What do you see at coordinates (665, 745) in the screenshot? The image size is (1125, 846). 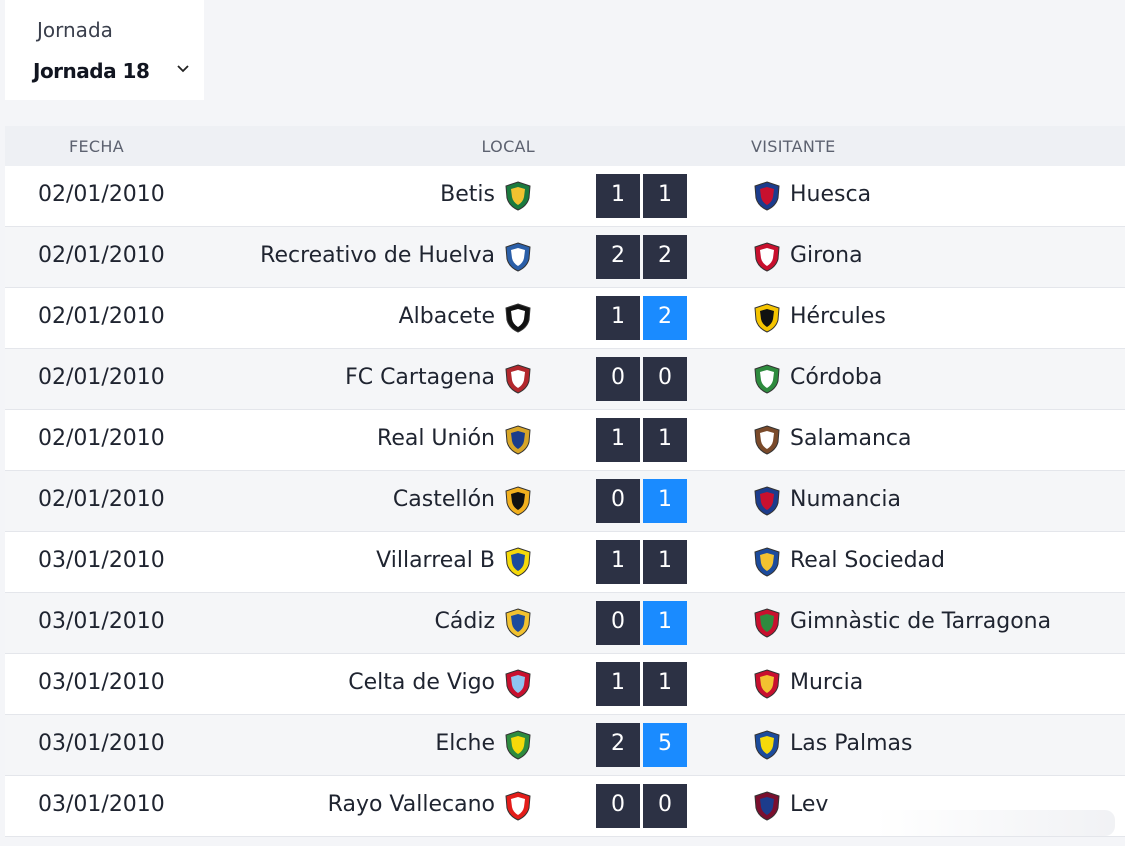 I see `away-score: 5` at bounding box center [665, 745].